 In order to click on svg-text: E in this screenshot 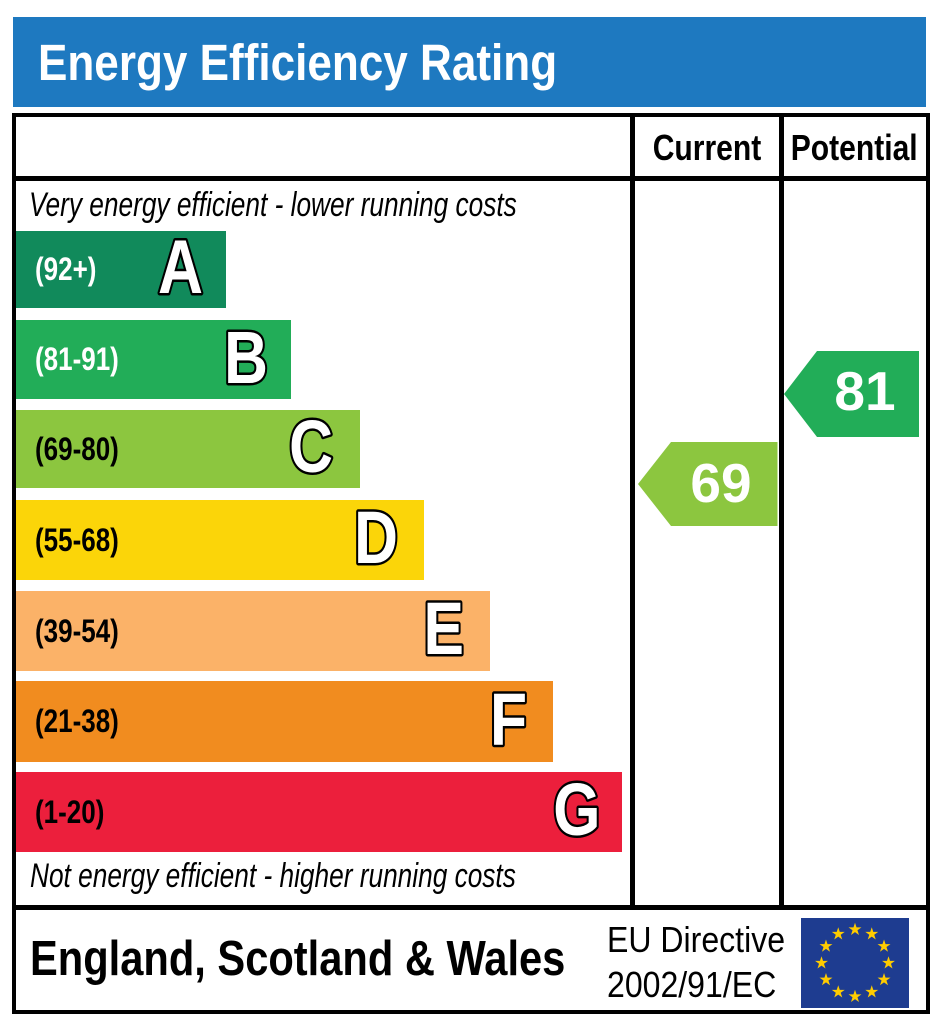, I will do `click(444, 630)`.